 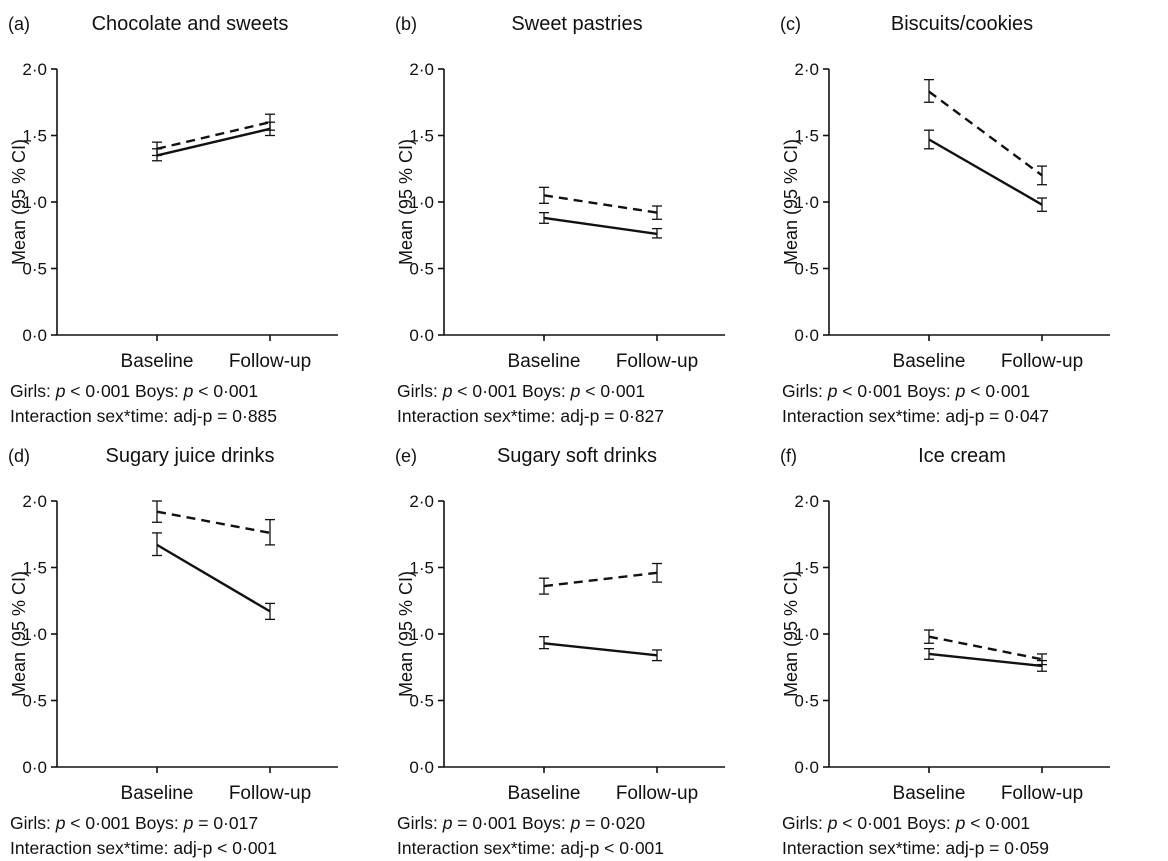 What do you see at coordinates (788, 456) in the screenshot?
I see `panel-label: (f)` at bounding box center [788, 456].